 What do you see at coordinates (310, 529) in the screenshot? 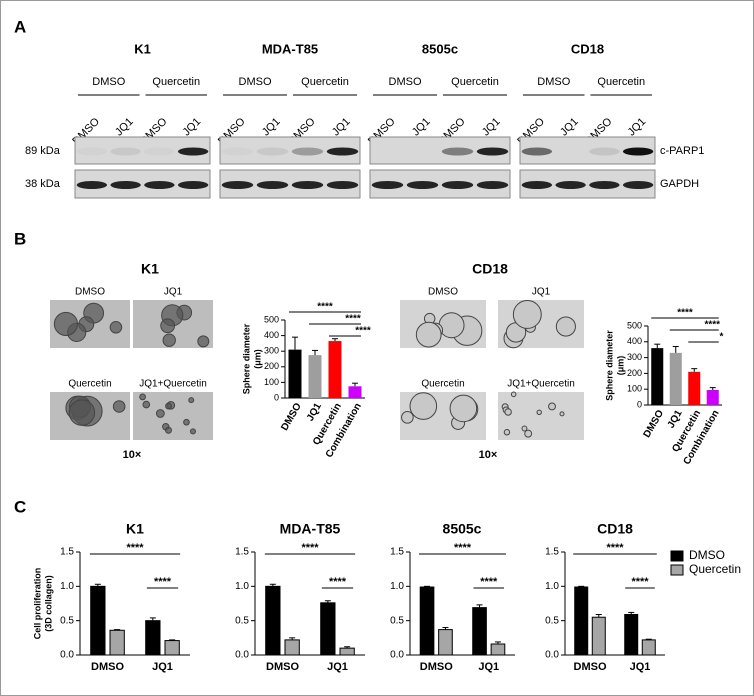
I see `chart-title: MDA-T85` at bounding box center [310, 529].